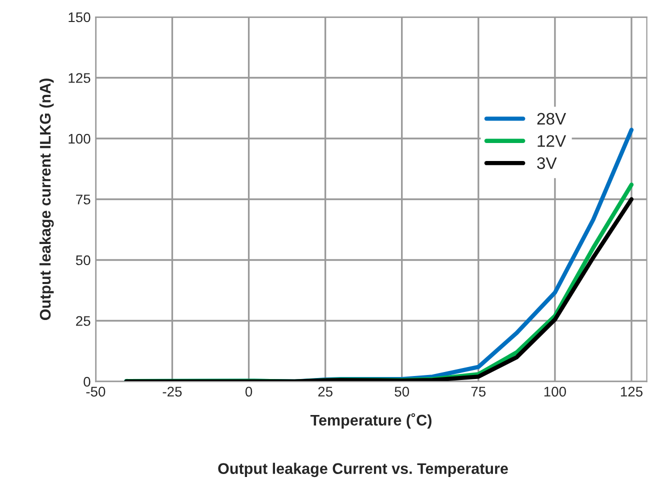  I want to click on y-tick-label: 50, so click(83, 260).